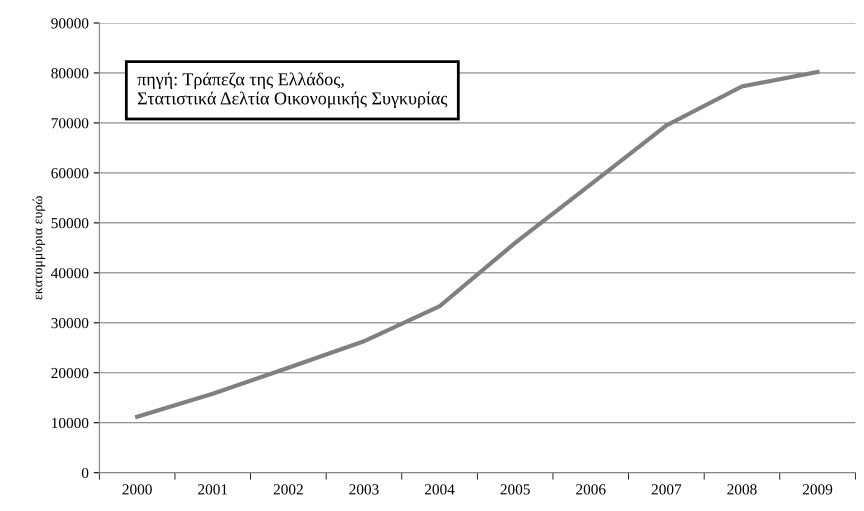 The height and width of the screenshot is (511, 864). What do you see at coordinates (213, 489) in the screenshot?
I see `x-tick-label: 2001` at bounding box center [213, 489].